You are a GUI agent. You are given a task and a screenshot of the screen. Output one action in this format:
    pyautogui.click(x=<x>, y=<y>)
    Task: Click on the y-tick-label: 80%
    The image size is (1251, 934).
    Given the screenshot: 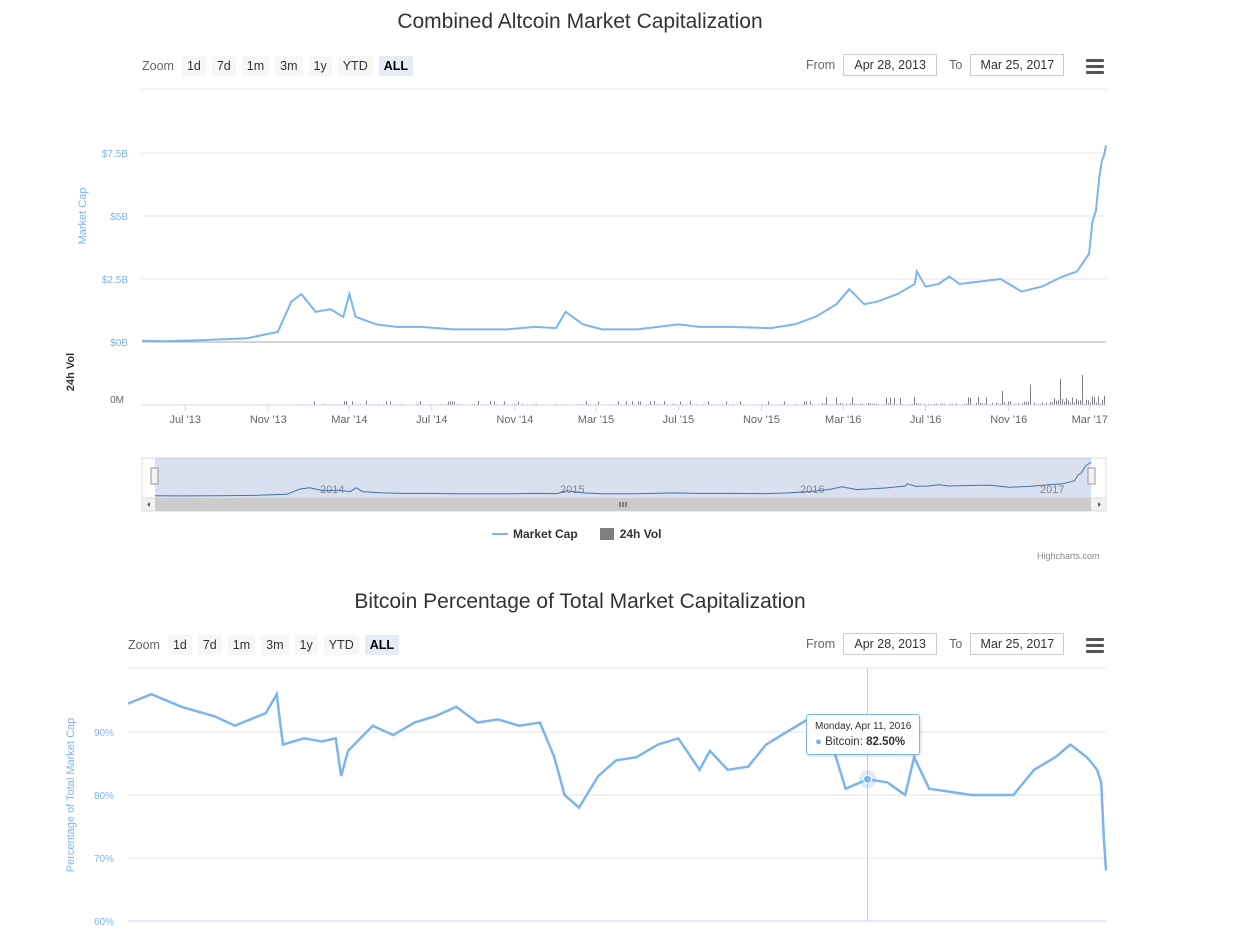 What is the action you would take?
    pyautogui.click(x=104, y=796)
    